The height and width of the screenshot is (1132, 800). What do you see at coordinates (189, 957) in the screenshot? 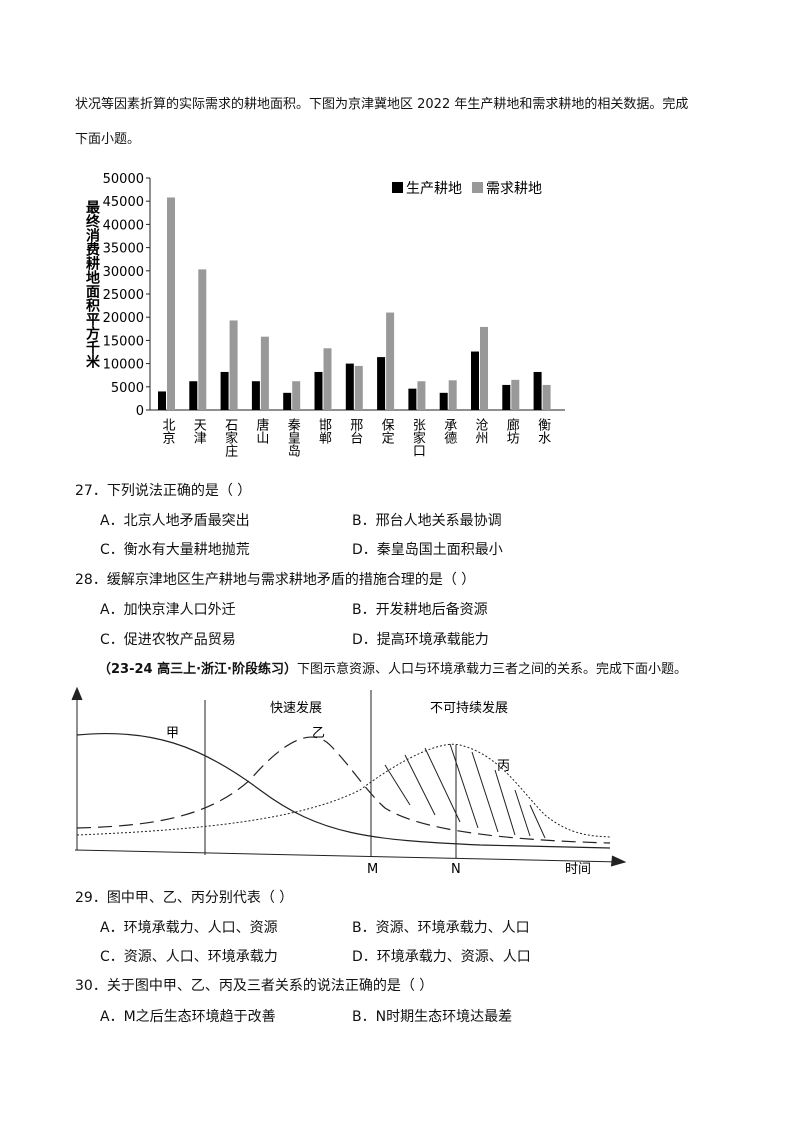
I see `option: C．资源、人口、环境承载力` at bounding box center [189, 957].